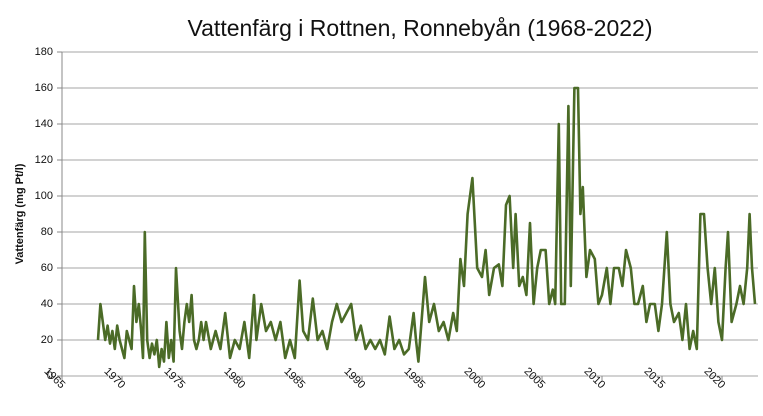  What do you see at coordinates (414, 378) in the screenshot?
I see `x-tick-label: 1995` at bounding box center [414, 378].